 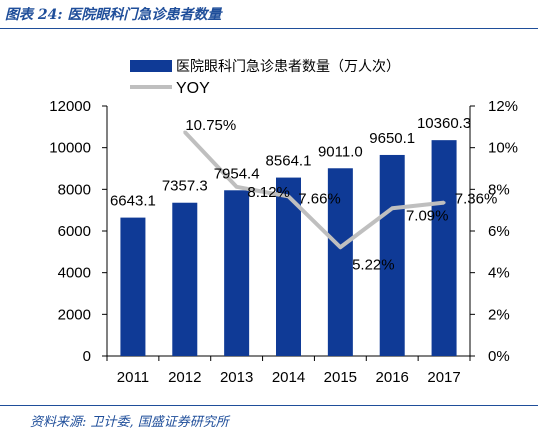 I want to click on yoy-value-label: 7.66%, so click(x=319, y=198).